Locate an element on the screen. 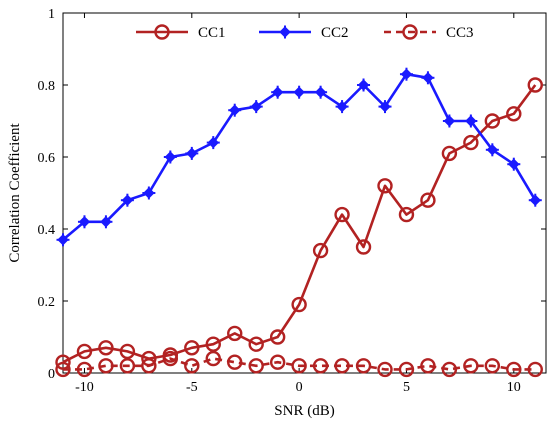 Image resolution: width=550 pixels, height=424 pixels. legend-item-cc2: CC2 is located at coordinates (304, 33).